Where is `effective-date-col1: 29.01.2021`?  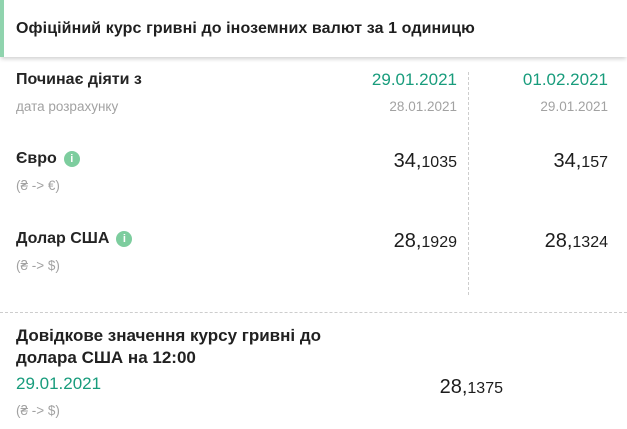 effective-date-col1: 29.01.2021 is located at coordinates (414, 79).